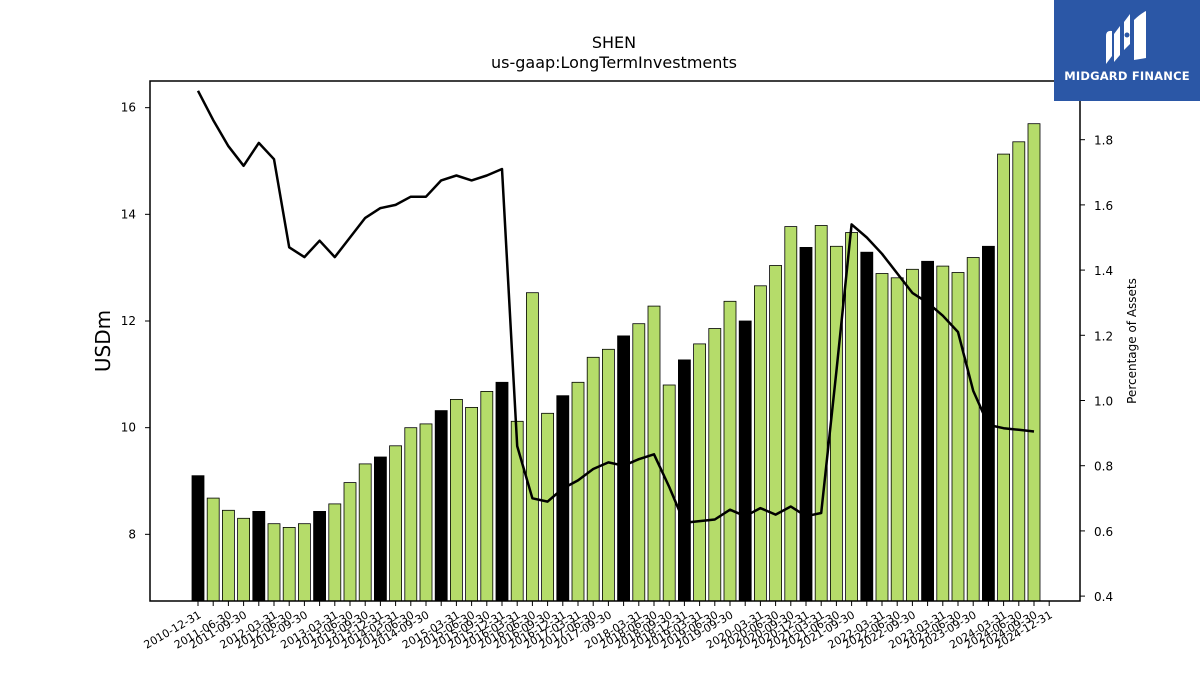 The height and width of the screenshot is (675, 1200). Describe the element at coordinates (614, 62) in the screenshot. I see `chart-subtitle: us-gaap:LongTermInvestments` at that location.